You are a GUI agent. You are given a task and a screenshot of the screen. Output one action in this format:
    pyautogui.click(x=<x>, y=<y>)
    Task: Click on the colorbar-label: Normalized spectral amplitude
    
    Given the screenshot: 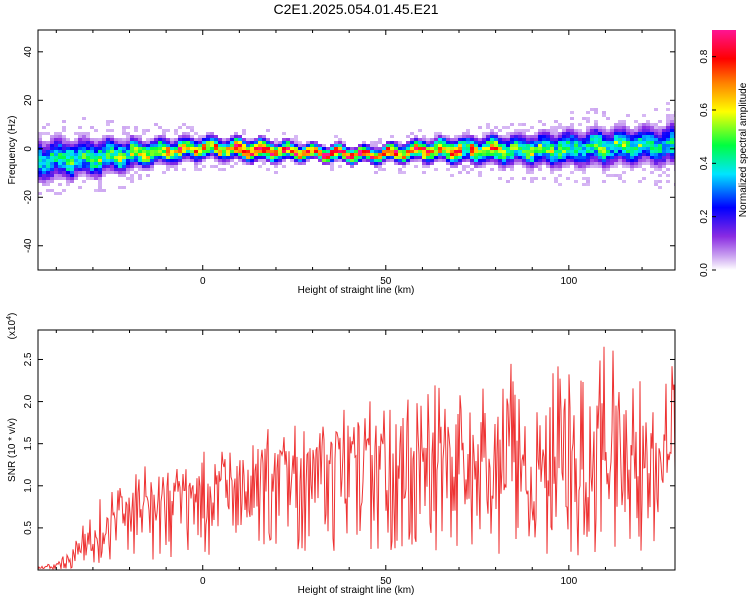 What is the action you would take?
    pyautogui.click(x=743, y=149)
    